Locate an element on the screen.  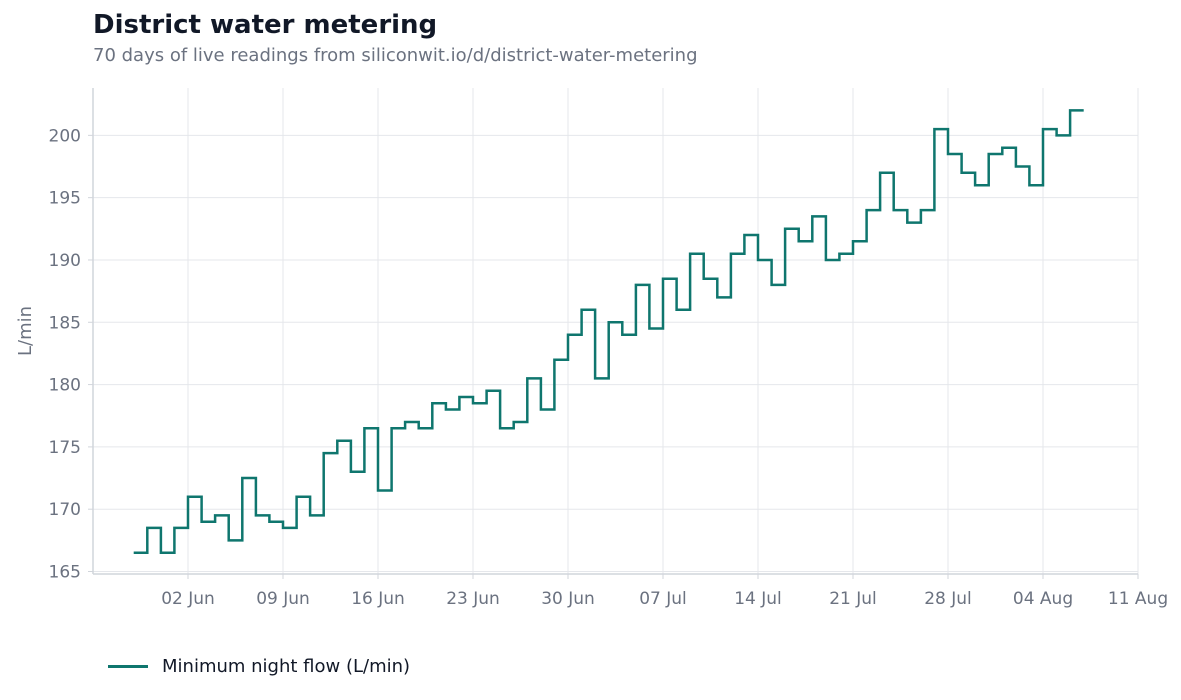
y-tick-label: 185 is located at coordinates (65, 323).